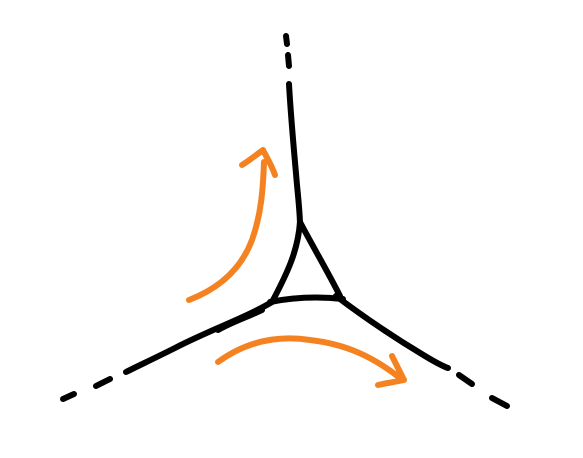 Image resolution: width=583 pixels, height=458 pixels. What do you see at coordinates (309, 358) in the screenshot?
I see `curved-arrow-right-icon` at bounding box center [309, 358].